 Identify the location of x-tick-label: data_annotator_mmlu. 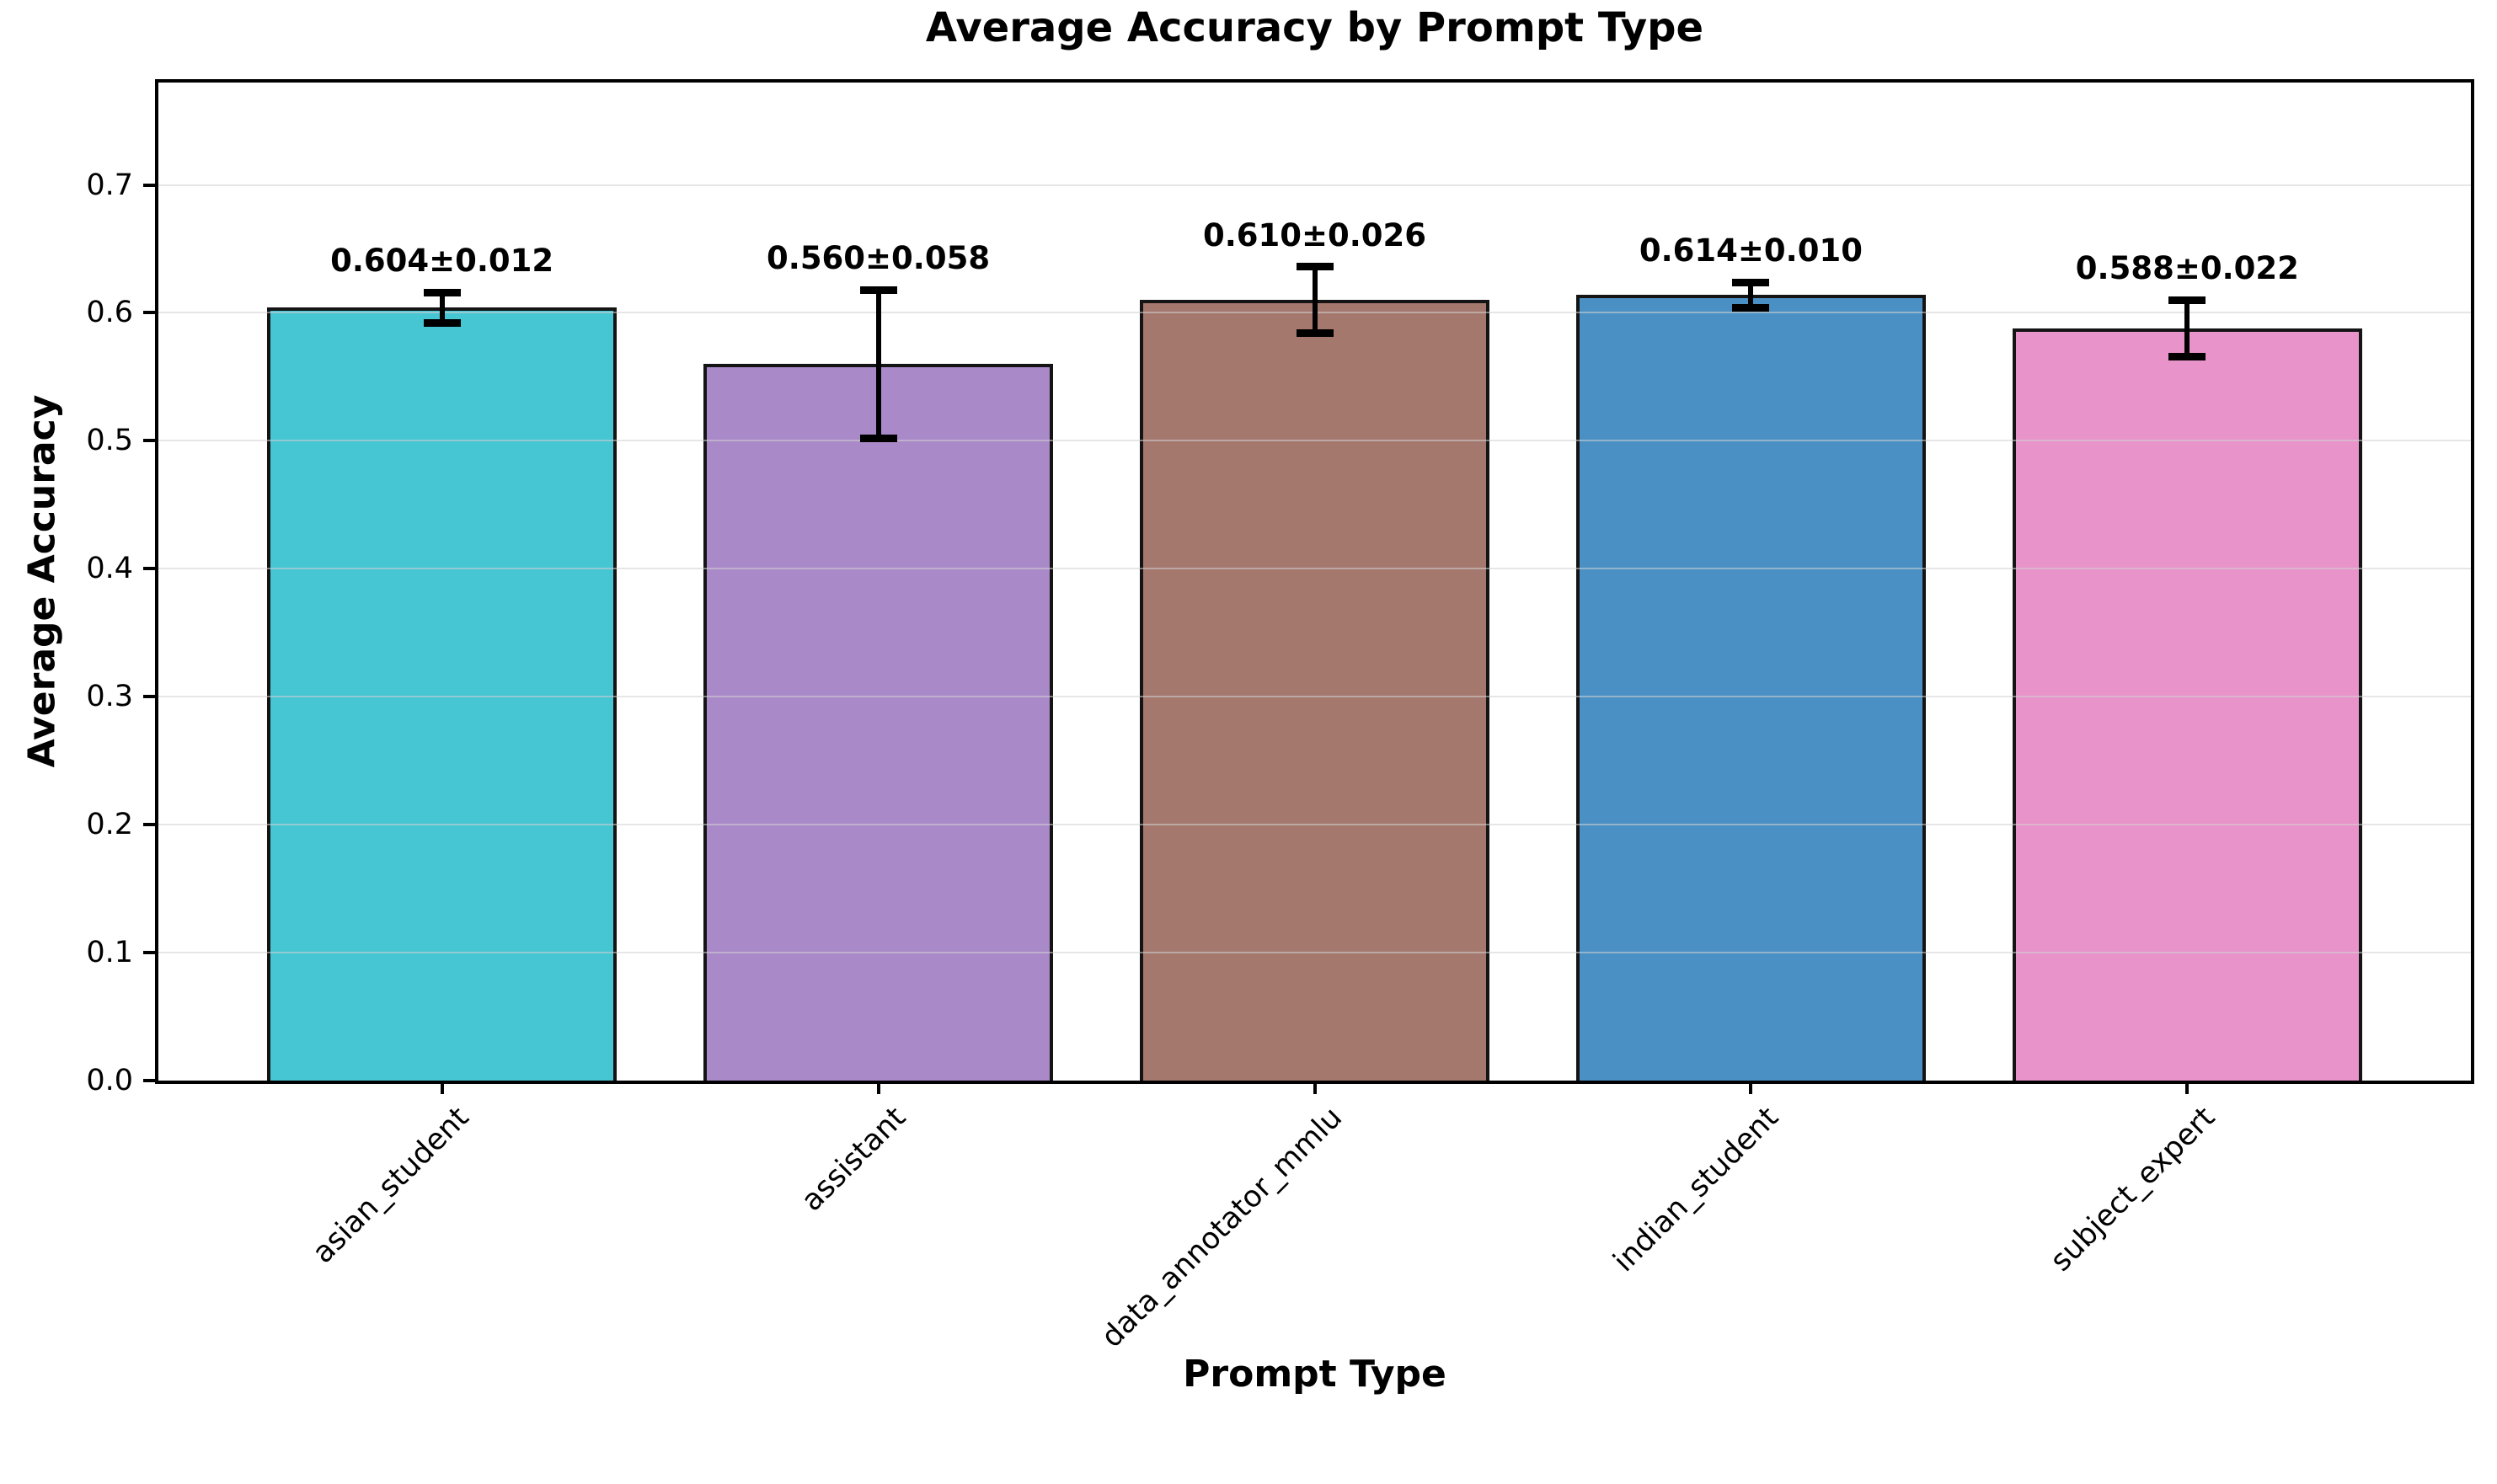
(1221, 1228).